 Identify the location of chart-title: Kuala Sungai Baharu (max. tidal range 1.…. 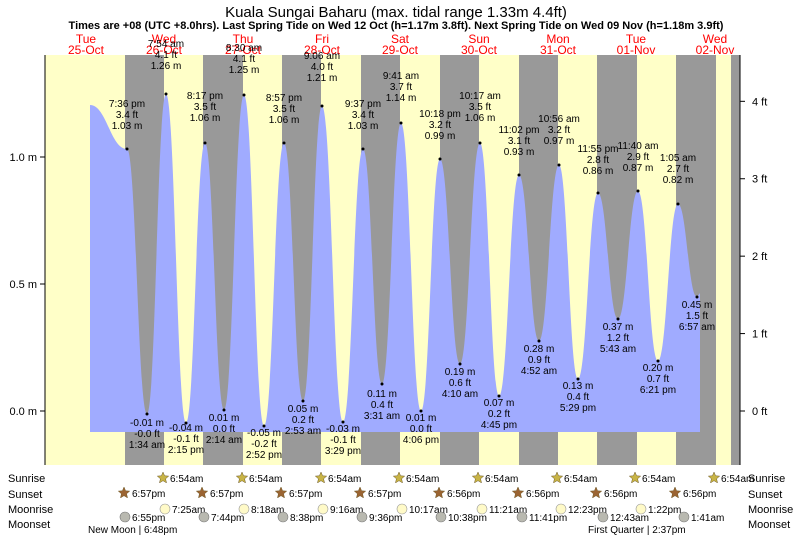
(396, 12).